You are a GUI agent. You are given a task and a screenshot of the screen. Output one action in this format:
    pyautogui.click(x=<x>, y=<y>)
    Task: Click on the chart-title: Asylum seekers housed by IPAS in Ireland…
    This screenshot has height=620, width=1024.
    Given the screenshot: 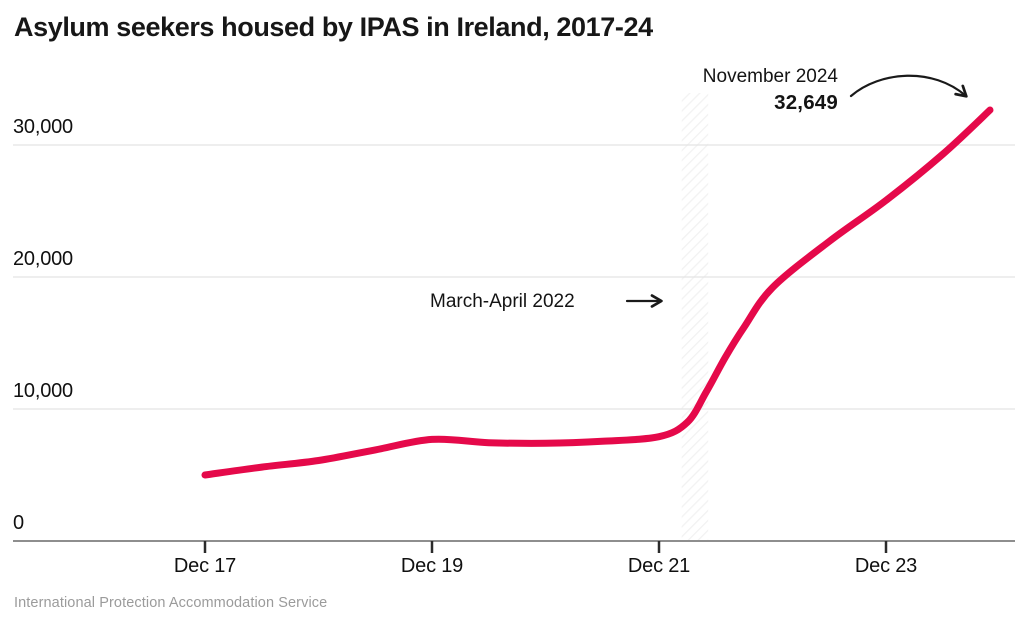 What is the action you would take?
    pyautogui.click(x=333, y=27)
    